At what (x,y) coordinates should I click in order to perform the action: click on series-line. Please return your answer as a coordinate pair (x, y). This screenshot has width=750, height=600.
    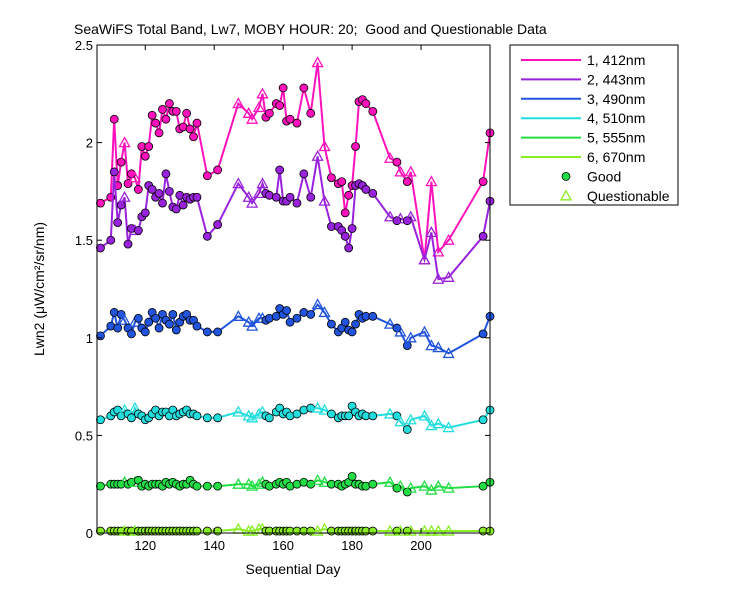
    Looking at the image, I should click on (295, 218).